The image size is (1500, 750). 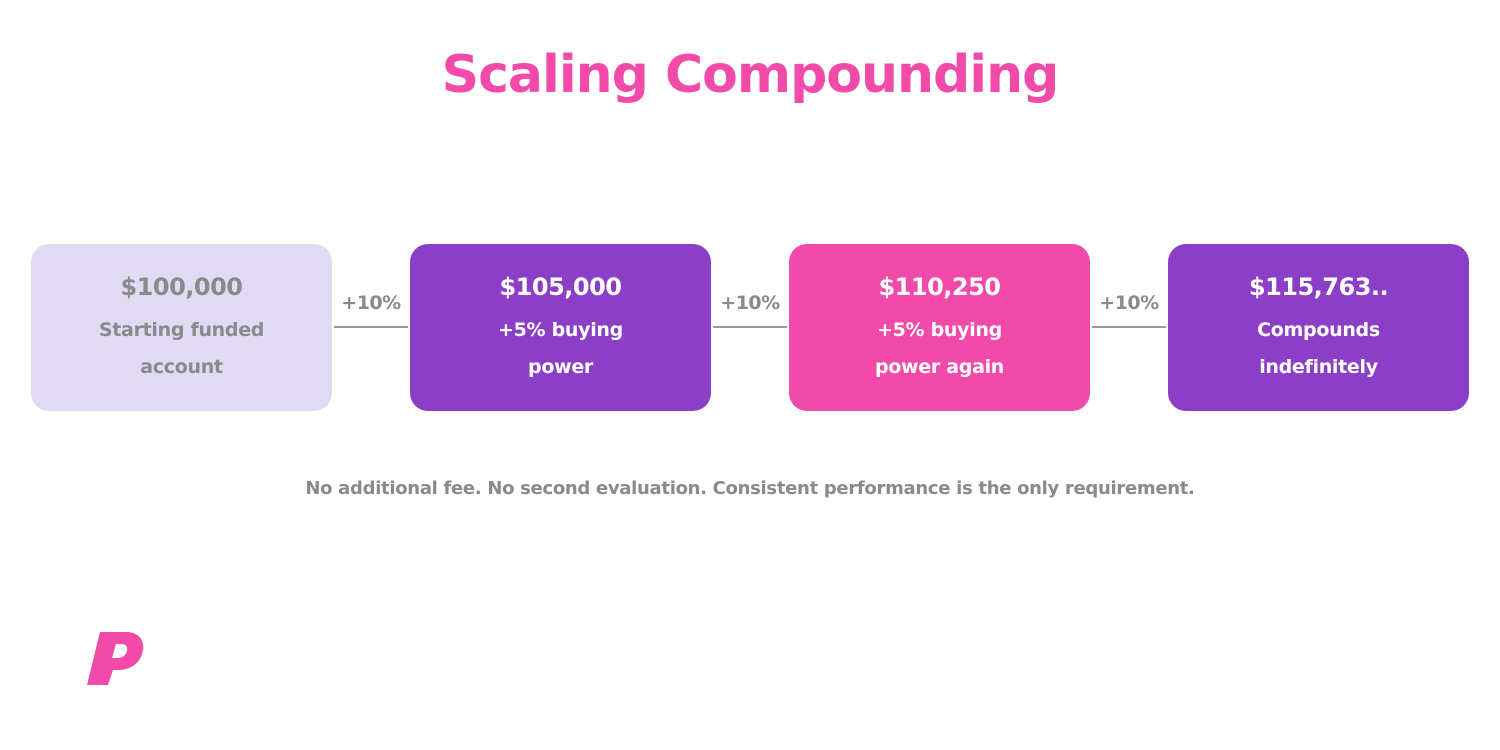 I want to click on step-amount: $105,000, so click(x=560, y=287).